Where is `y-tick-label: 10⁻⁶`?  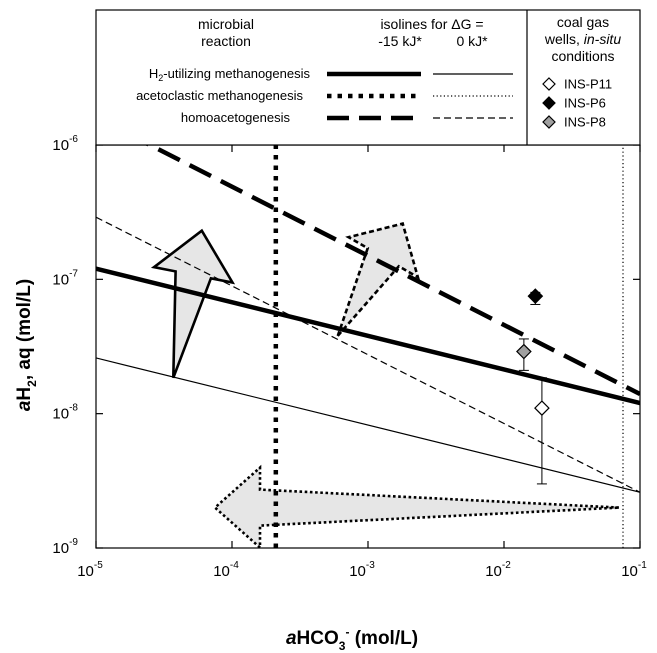 y-tick-label: 10⁻⁶ is located at coordinates (65, 144).